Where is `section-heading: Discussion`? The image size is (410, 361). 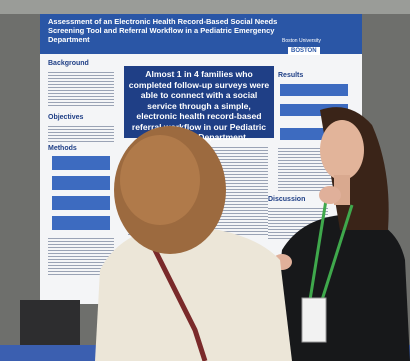
section-heading: Discussion is located at coordinates (287, 199).